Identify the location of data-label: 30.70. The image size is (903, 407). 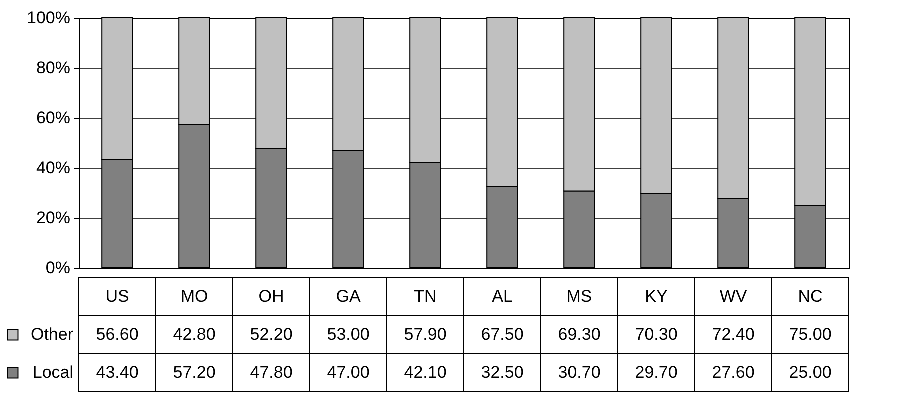
(579, 372).